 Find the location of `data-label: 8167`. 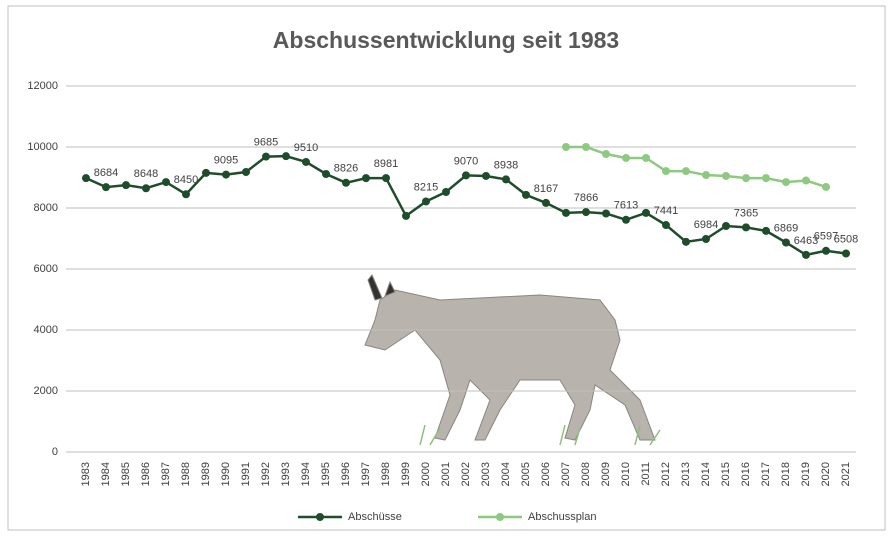

data-label: 8167 is located at coordinates (546, 189).